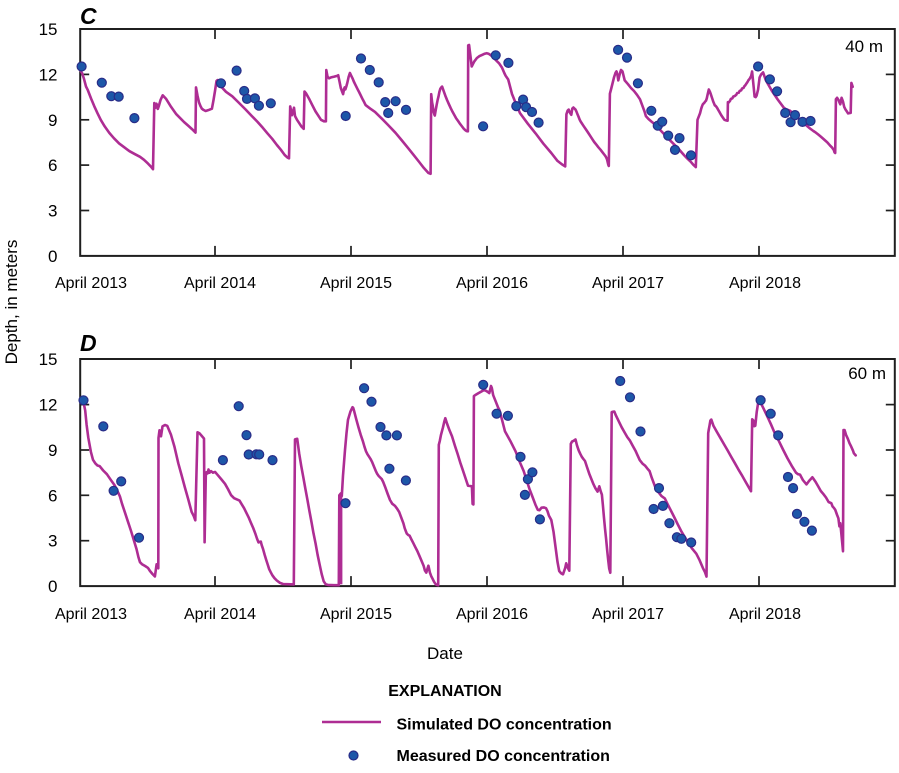  Describe the element at coordinates (88, 343) in the screenshot. I see `svg-text: D` at that location.